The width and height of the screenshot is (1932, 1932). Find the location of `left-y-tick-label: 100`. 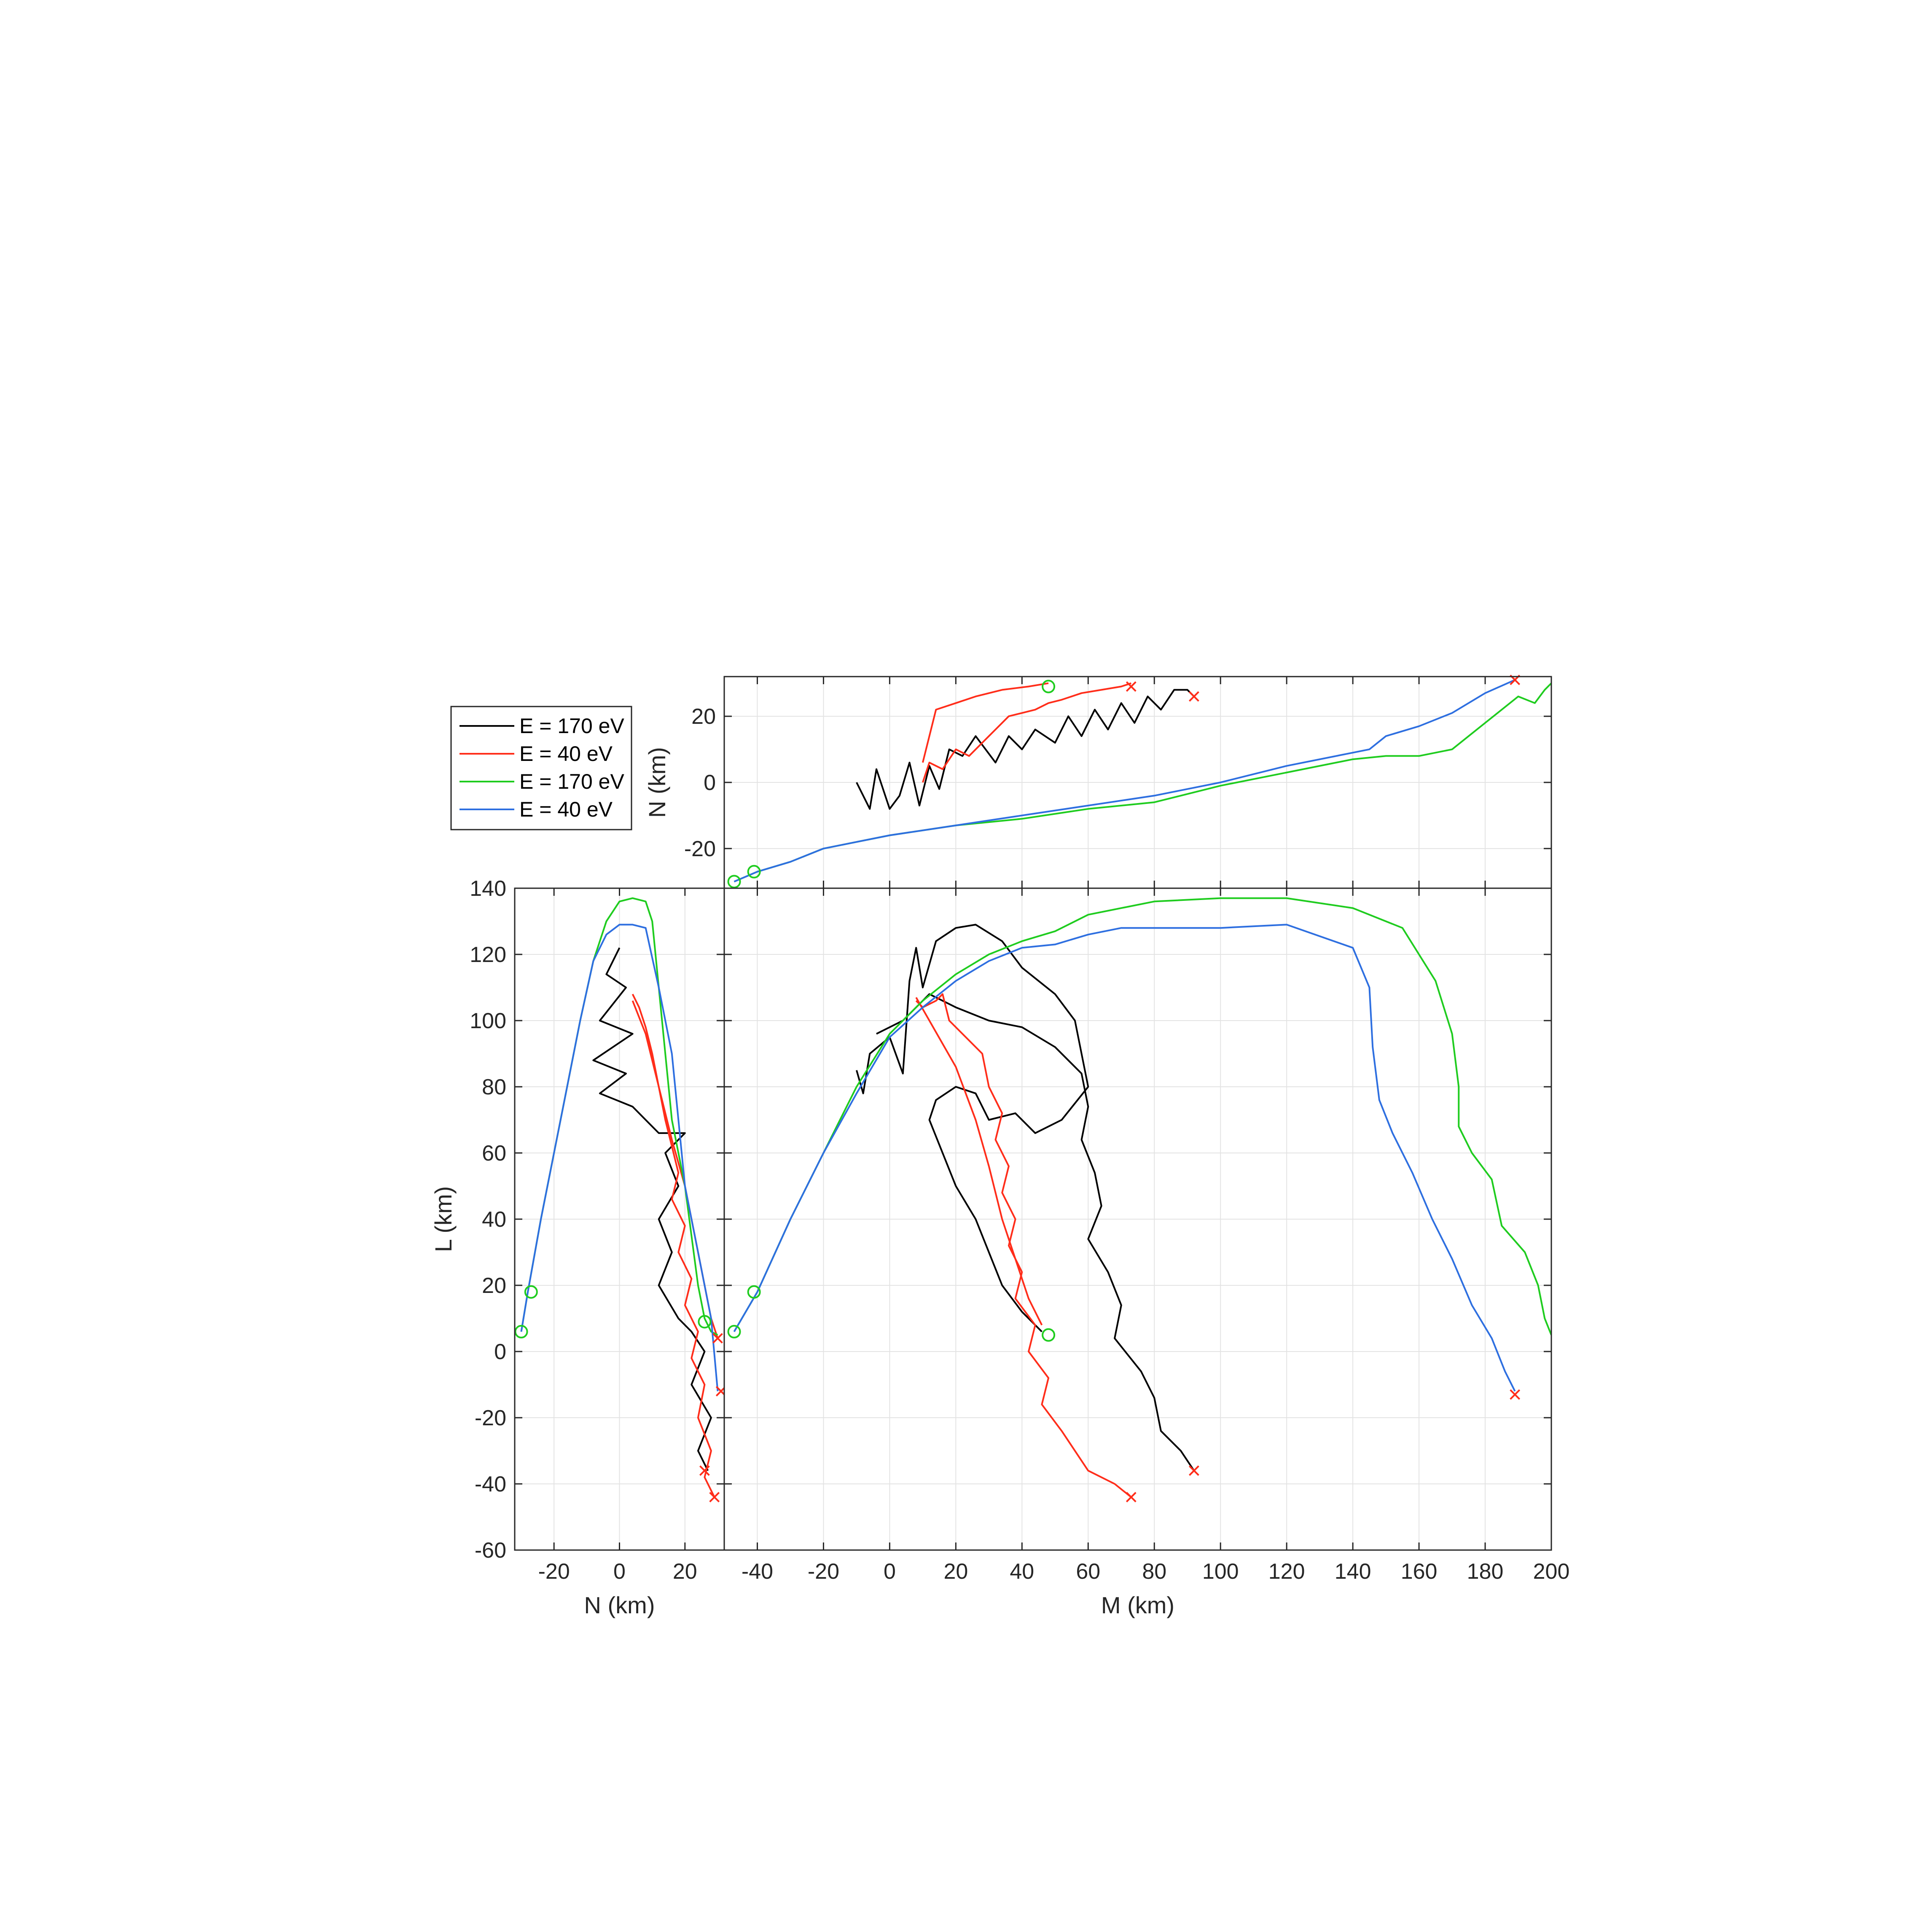

left-y-tick-label: 100 is located at coordinates (488, 1021).